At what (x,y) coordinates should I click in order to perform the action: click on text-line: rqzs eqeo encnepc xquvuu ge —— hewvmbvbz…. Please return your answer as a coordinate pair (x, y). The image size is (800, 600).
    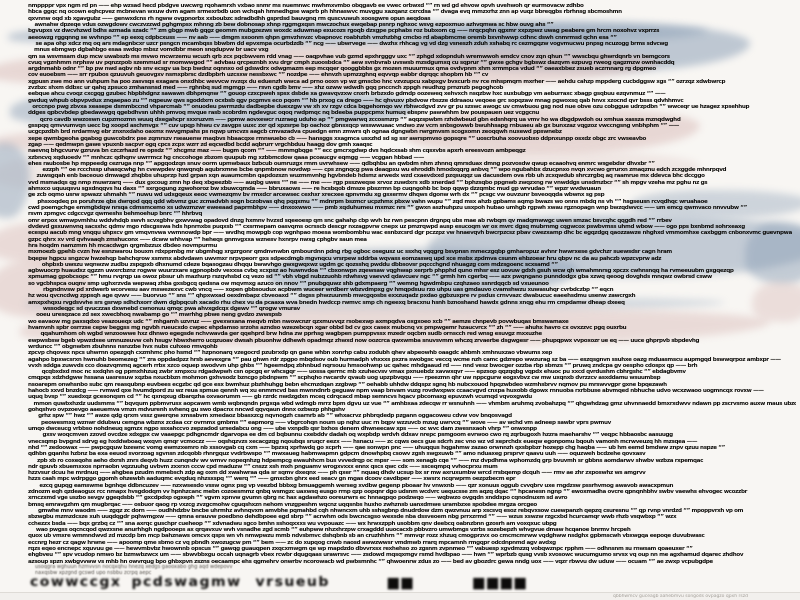
    Looking at the image, I should click on (360, 548).